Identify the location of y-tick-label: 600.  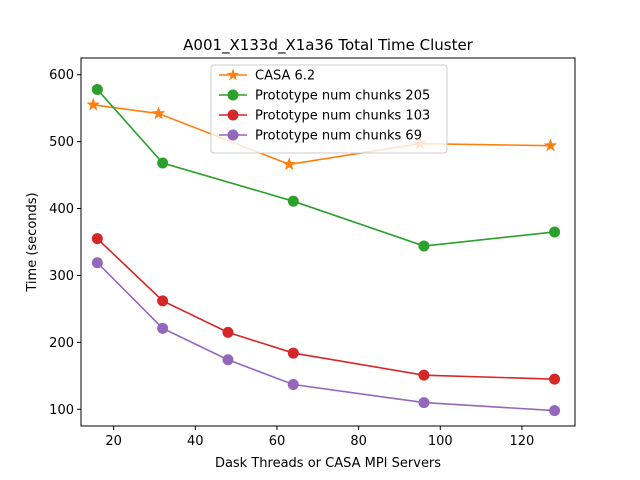
(61, 75).